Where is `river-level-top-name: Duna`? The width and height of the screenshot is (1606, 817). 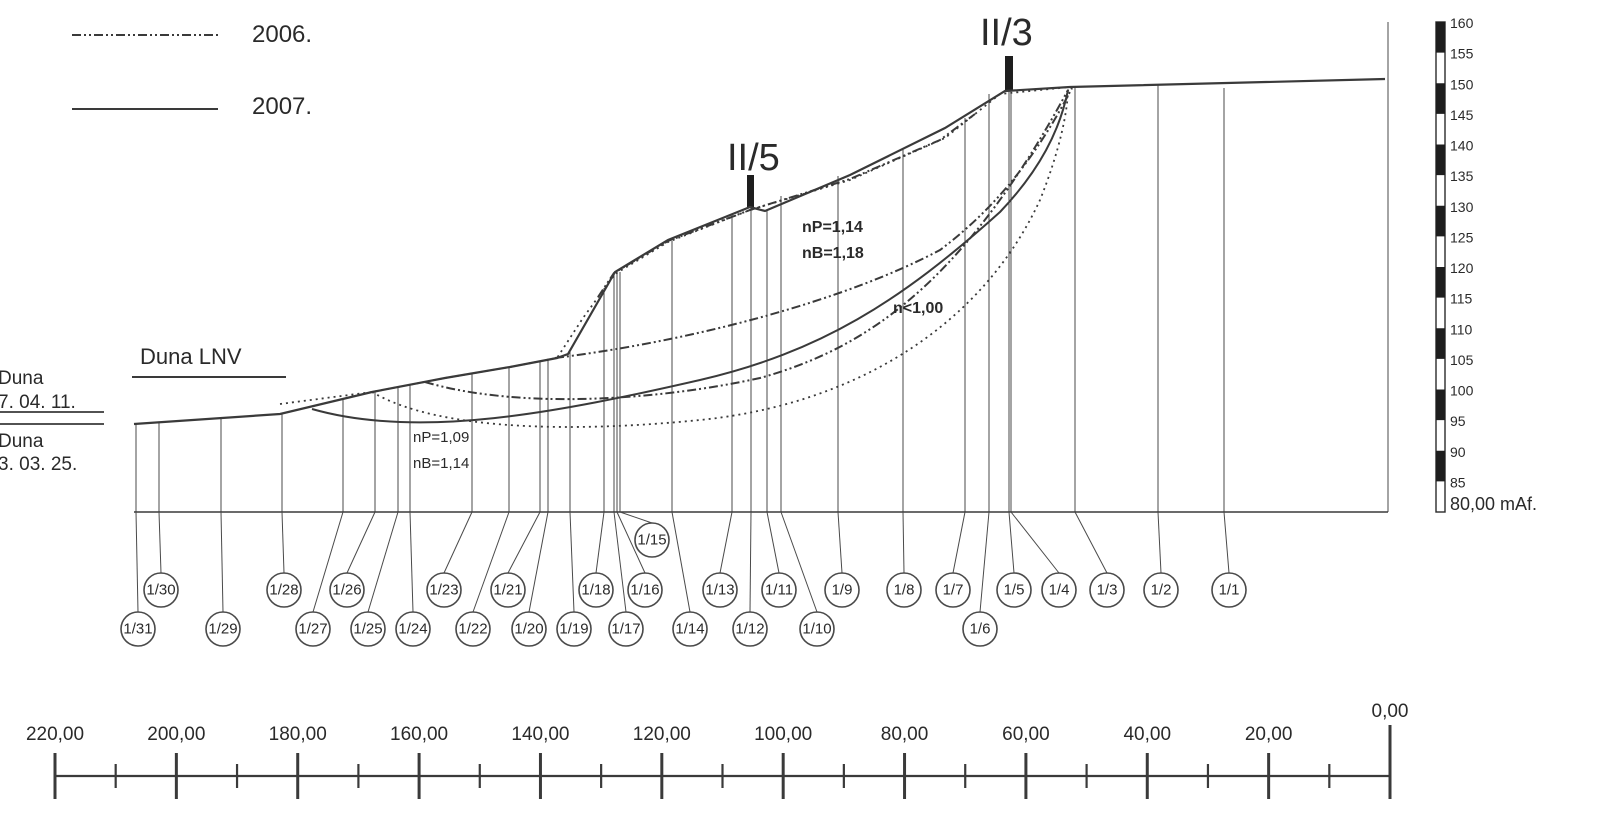
river-level-top-name: Duna is located at coordinates (22, 378).